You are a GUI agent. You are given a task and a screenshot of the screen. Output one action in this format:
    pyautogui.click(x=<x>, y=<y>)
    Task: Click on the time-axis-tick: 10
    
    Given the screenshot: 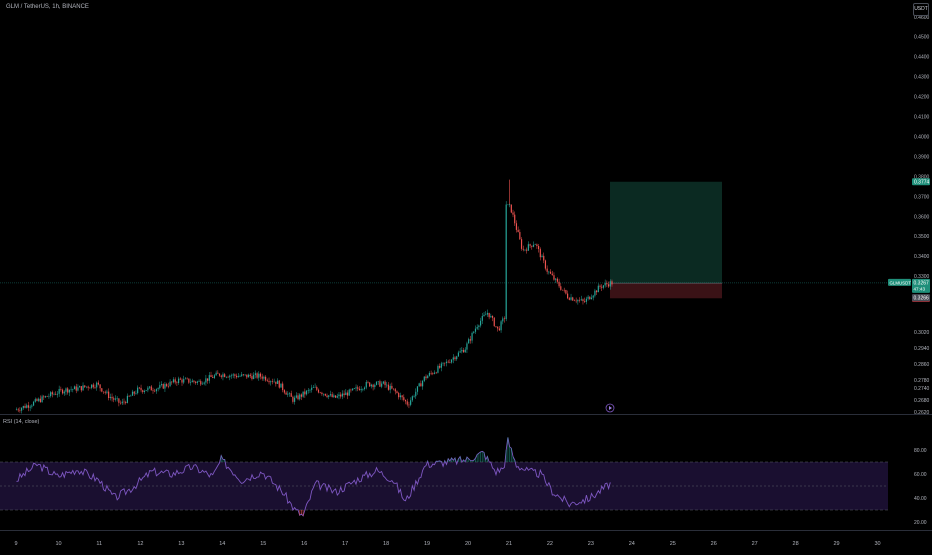 What is the action you would take?
    pyautogui.click(x=58, y=544)
    